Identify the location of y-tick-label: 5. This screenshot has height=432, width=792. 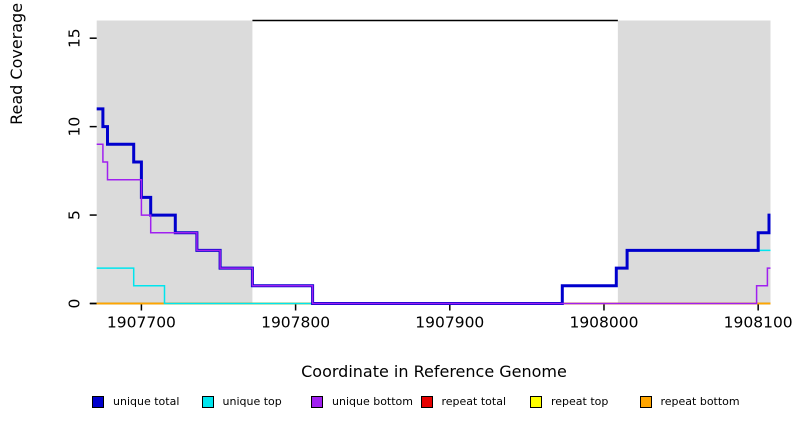
(75, 215).